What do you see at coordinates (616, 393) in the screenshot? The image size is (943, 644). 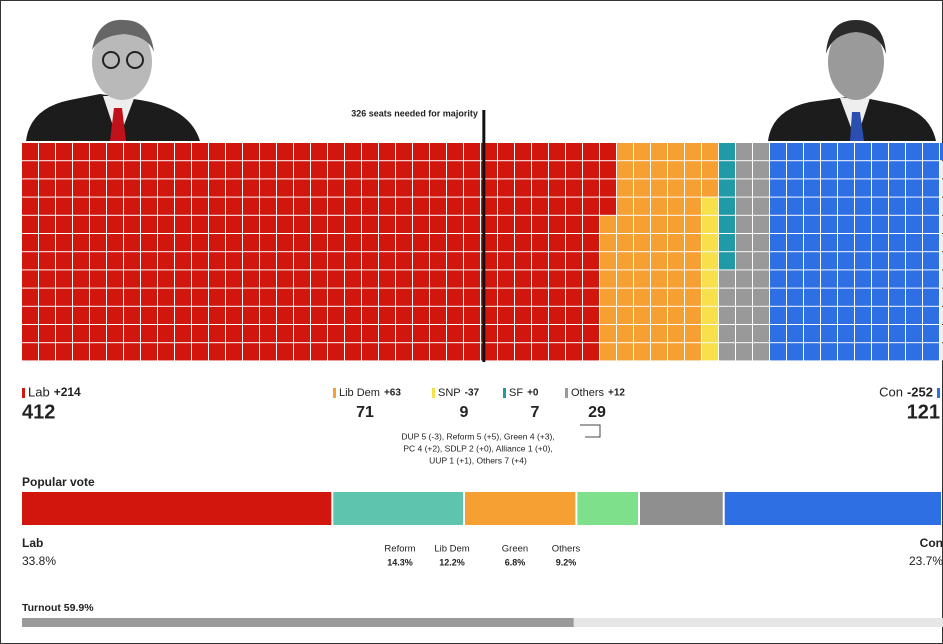 I see `seat-change: +12` at bounding box center [616, 393].